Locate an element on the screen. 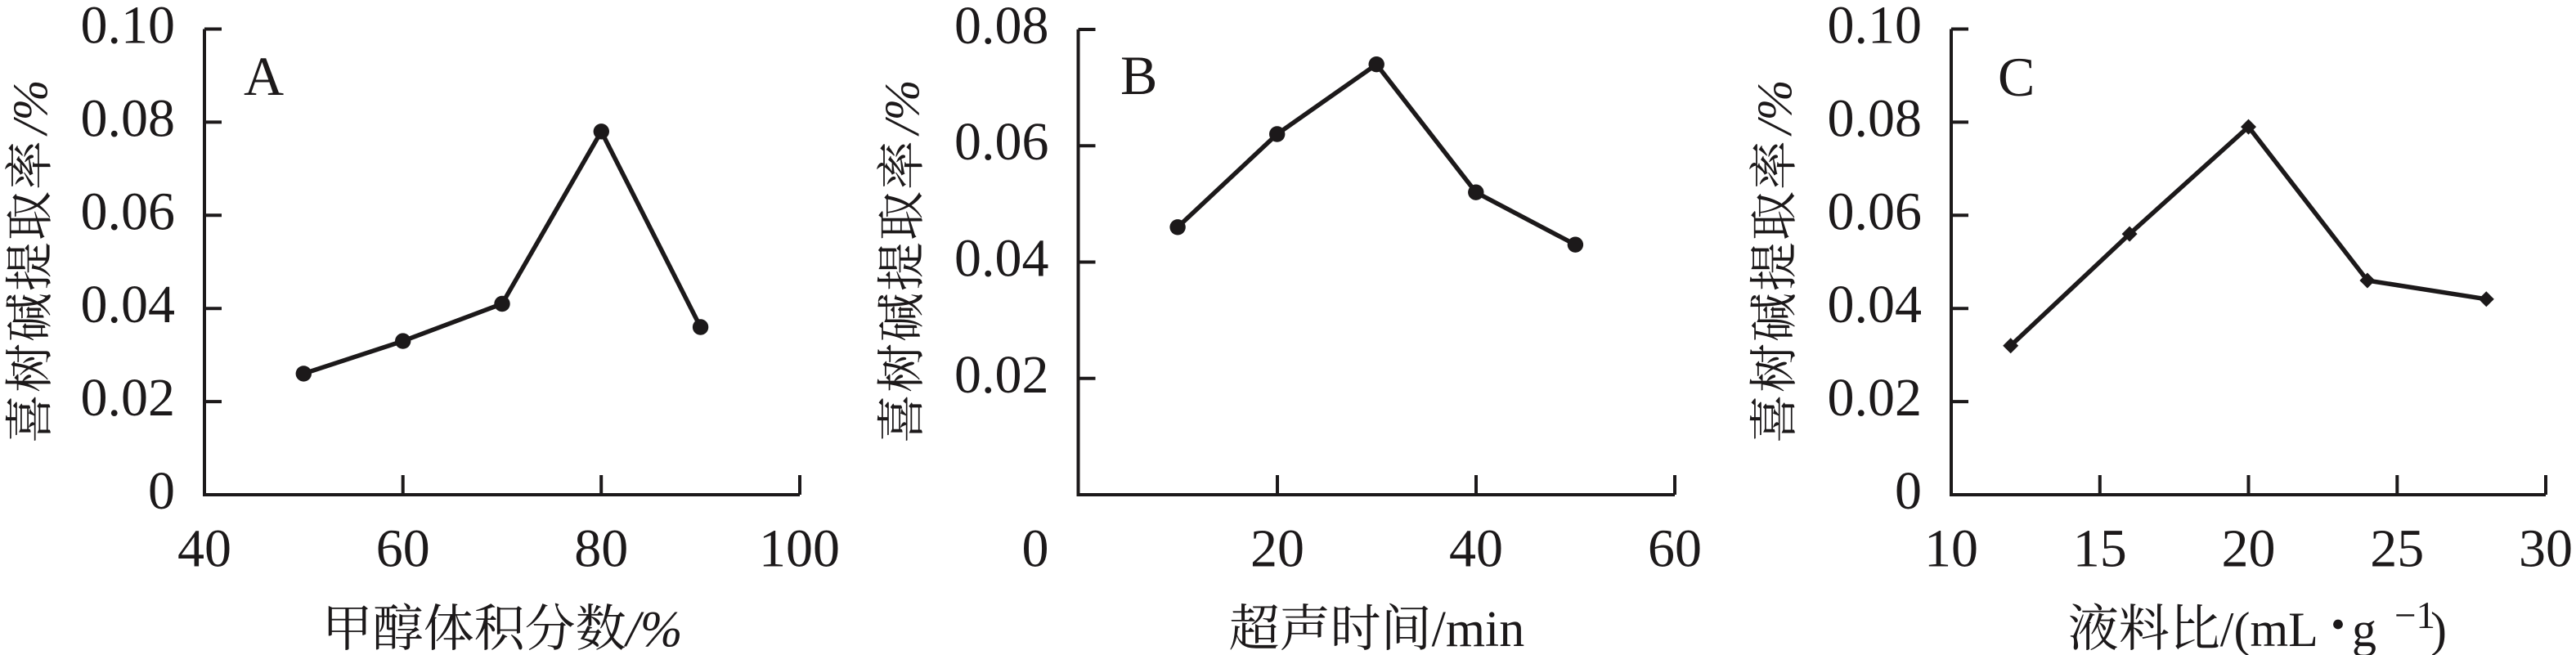  svg-text: 100 is located at coordinates (799, 549).